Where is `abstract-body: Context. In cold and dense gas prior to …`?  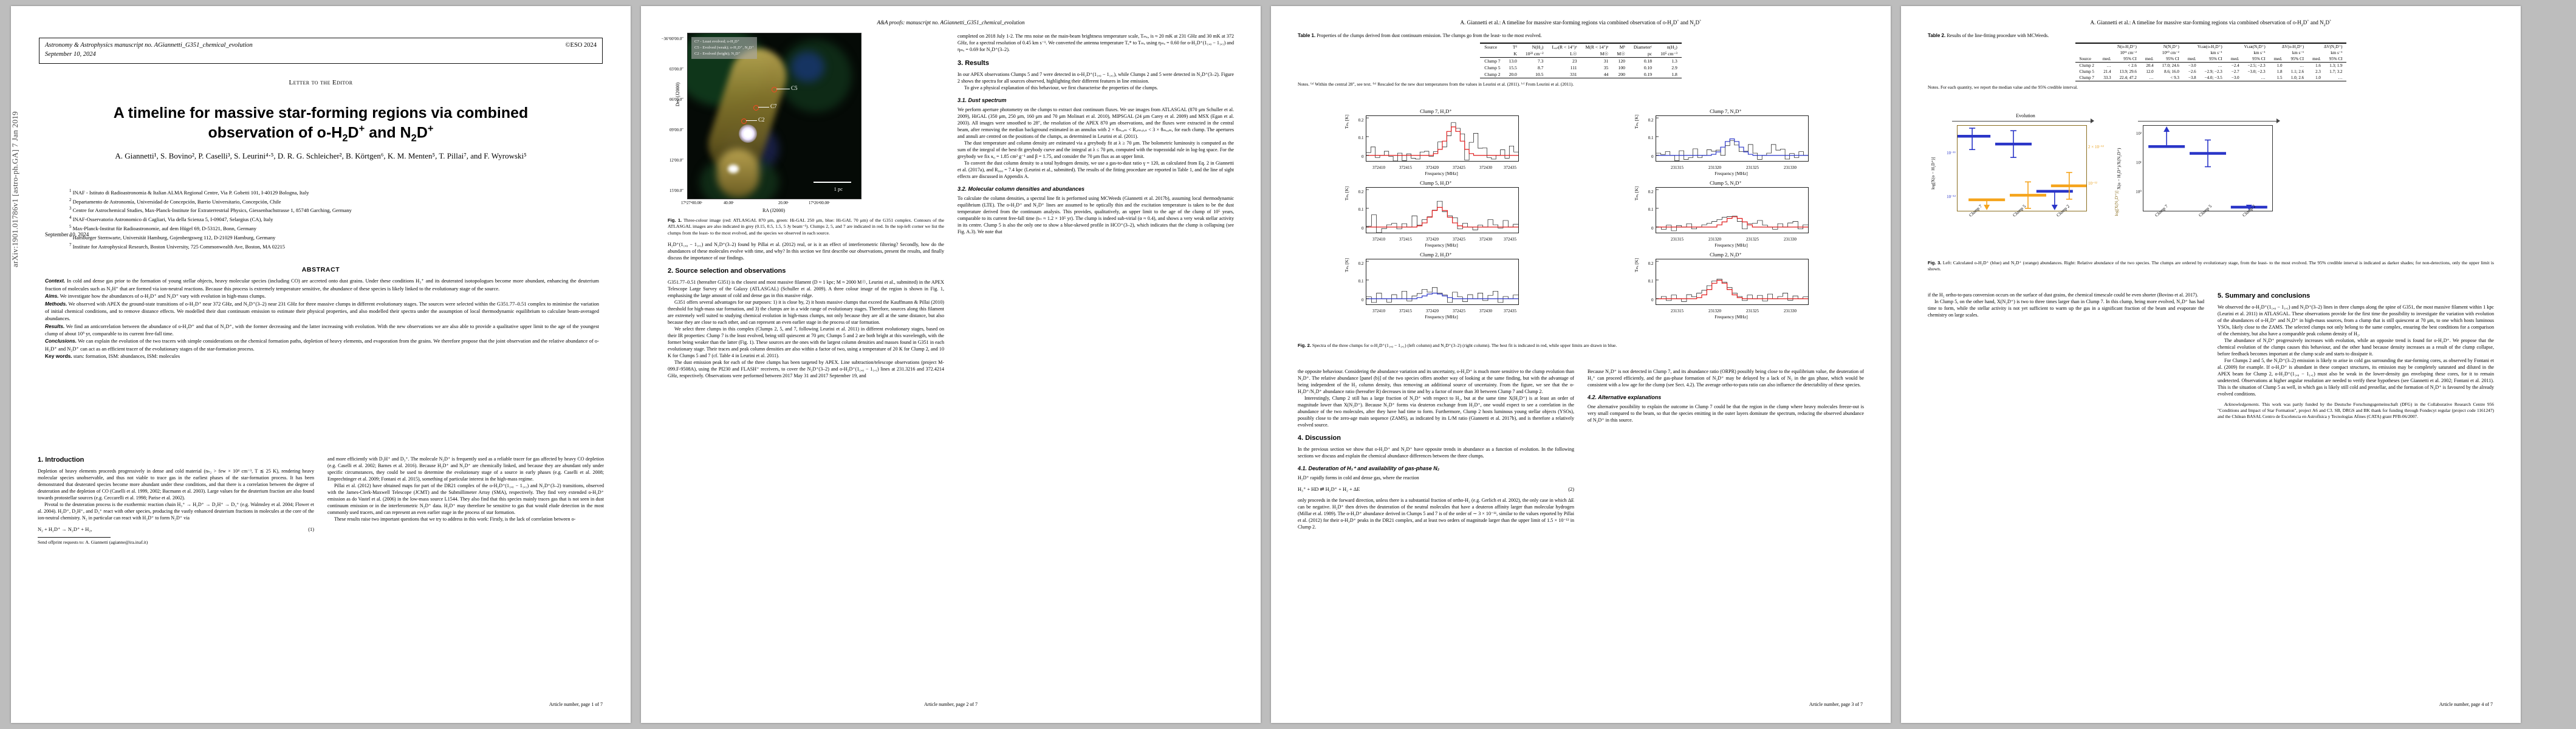
abstract-body: Context. In cold and dense gas prior to … is located at coordinates (322, 319).